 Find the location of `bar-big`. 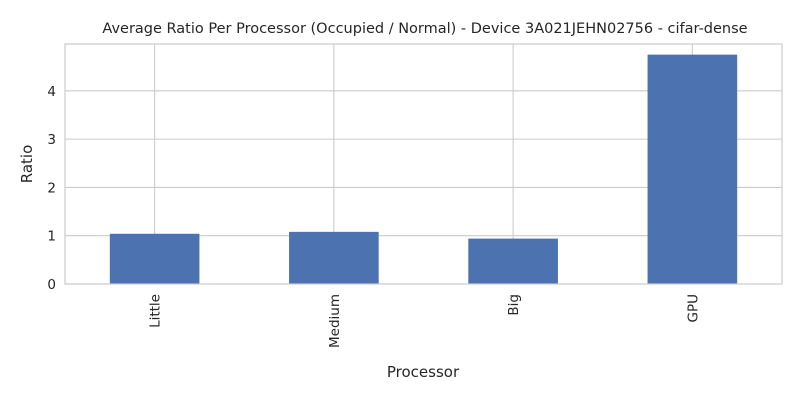

bar-big is located at coordinates (513, 261).